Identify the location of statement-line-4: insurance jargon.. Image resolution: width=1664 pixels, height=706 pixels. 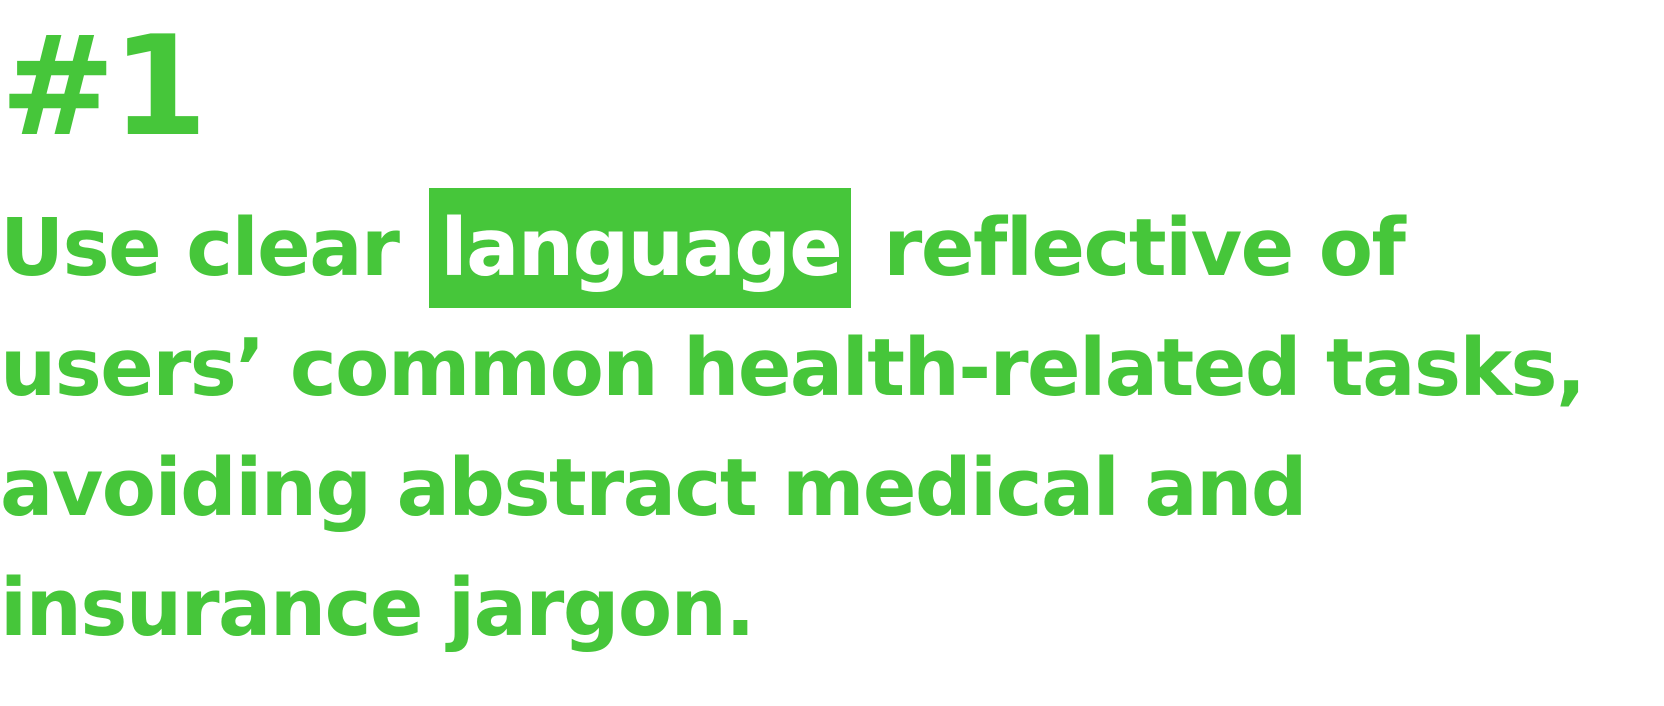
(377, 608).